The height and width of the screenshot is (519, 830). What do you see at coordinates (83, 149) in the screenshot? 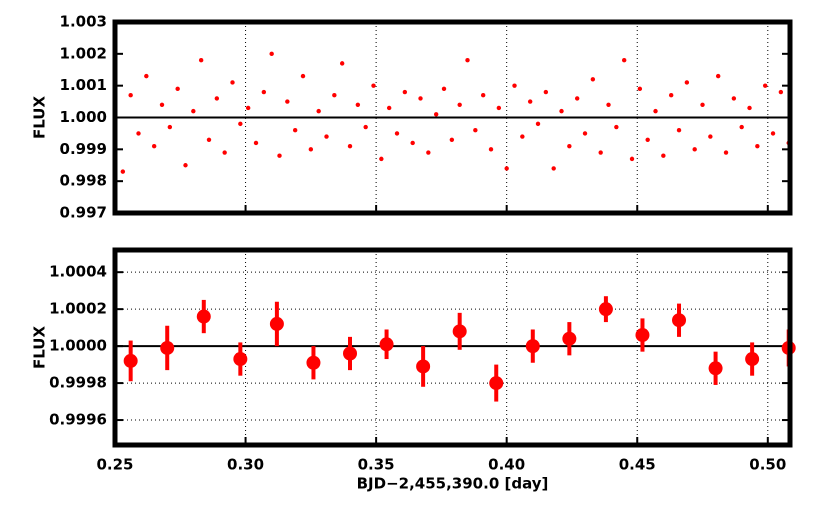
I see `y-tick-label: 0.999` at bounding box center [83, 149].